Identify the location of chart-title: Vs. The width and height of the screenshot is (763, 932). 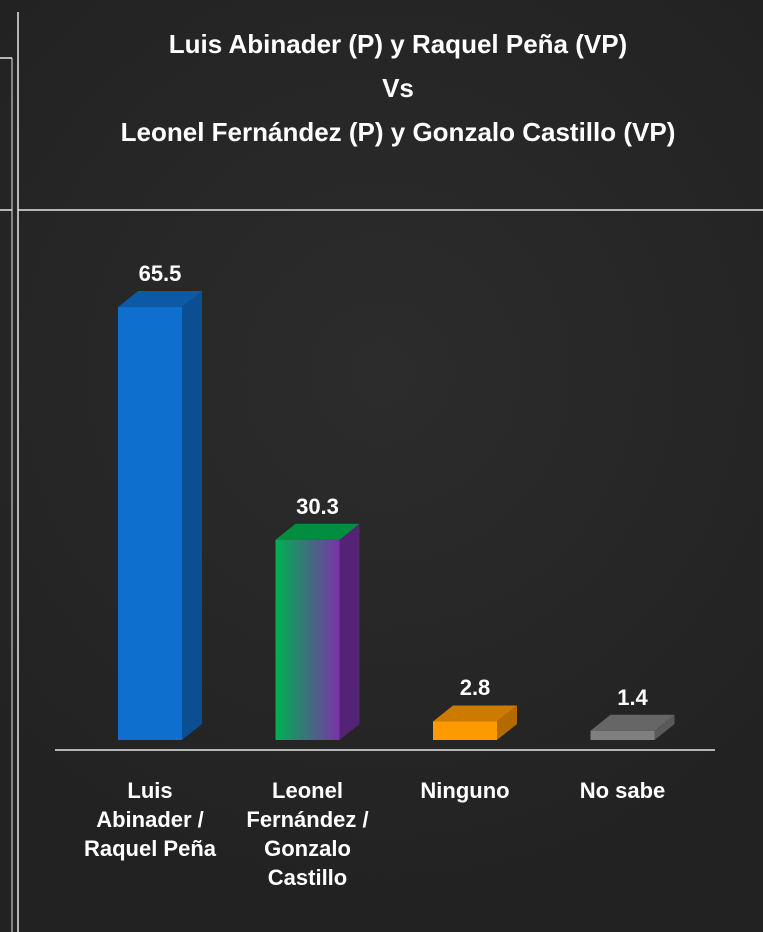
(398, 88).